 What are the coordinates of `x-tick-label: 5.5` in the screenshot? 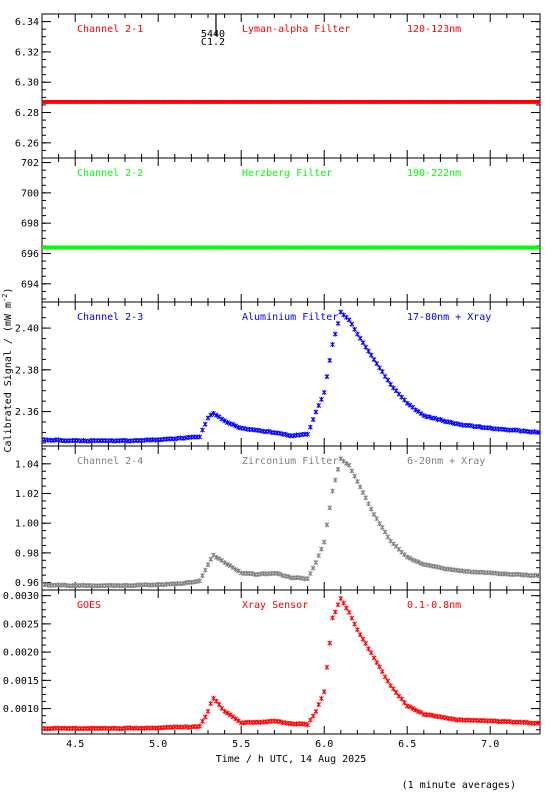 It's located at (241, 744).